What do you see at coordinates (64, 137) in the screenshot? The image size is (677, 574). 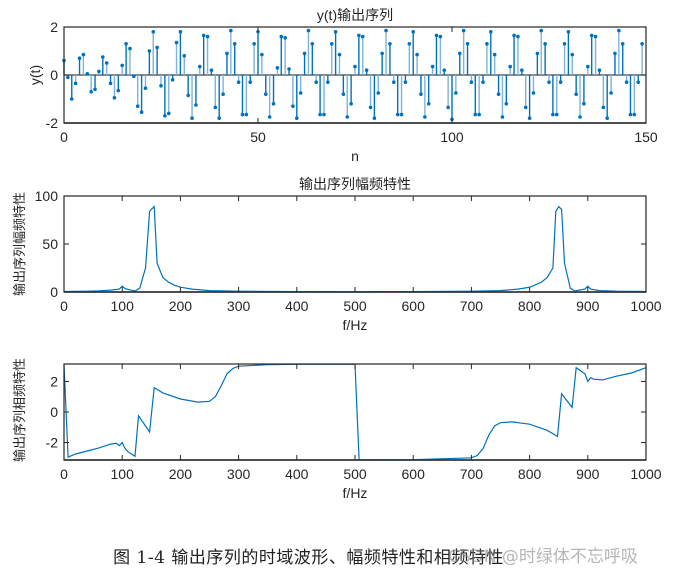 I see `x-tick-label: 0` at bounding box center [64, 137].